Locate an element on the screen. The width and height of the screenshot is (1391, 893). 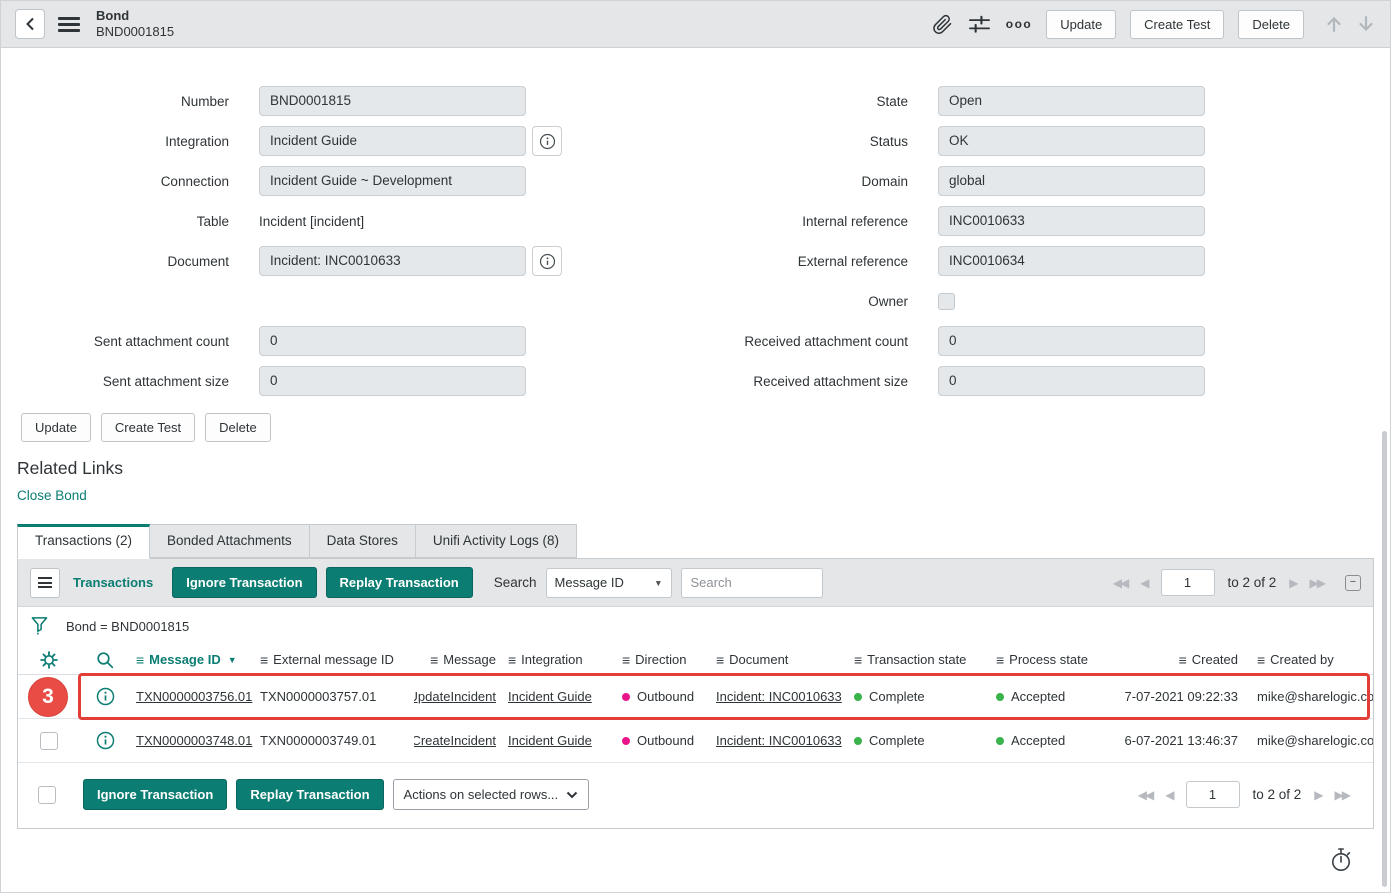
delete-button: Delete is located at coordinates (238, 427).